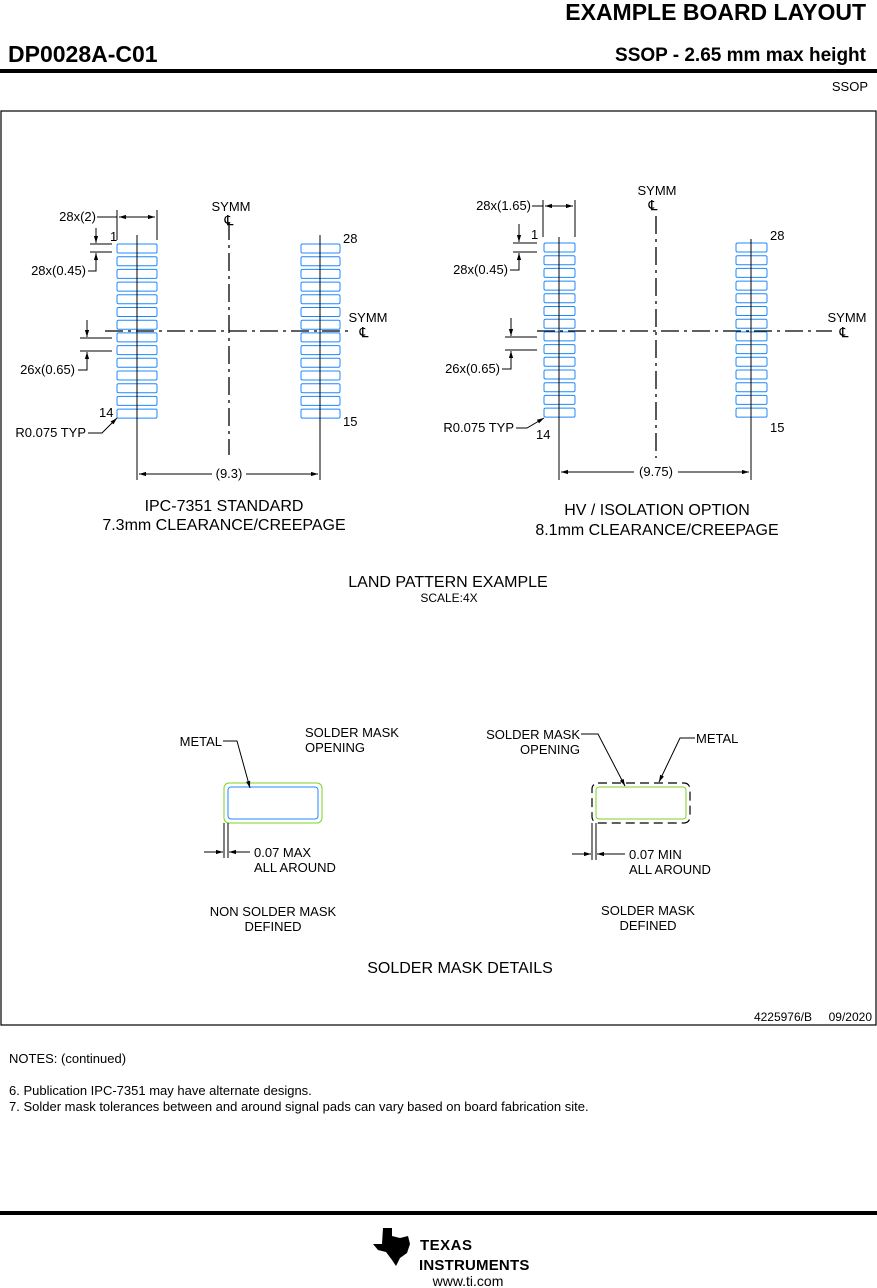  Describe the element at coordinates (715, 12) in the screenshot. I see `page-title: EXAMPLE BOARD LAYOUT` at that location.